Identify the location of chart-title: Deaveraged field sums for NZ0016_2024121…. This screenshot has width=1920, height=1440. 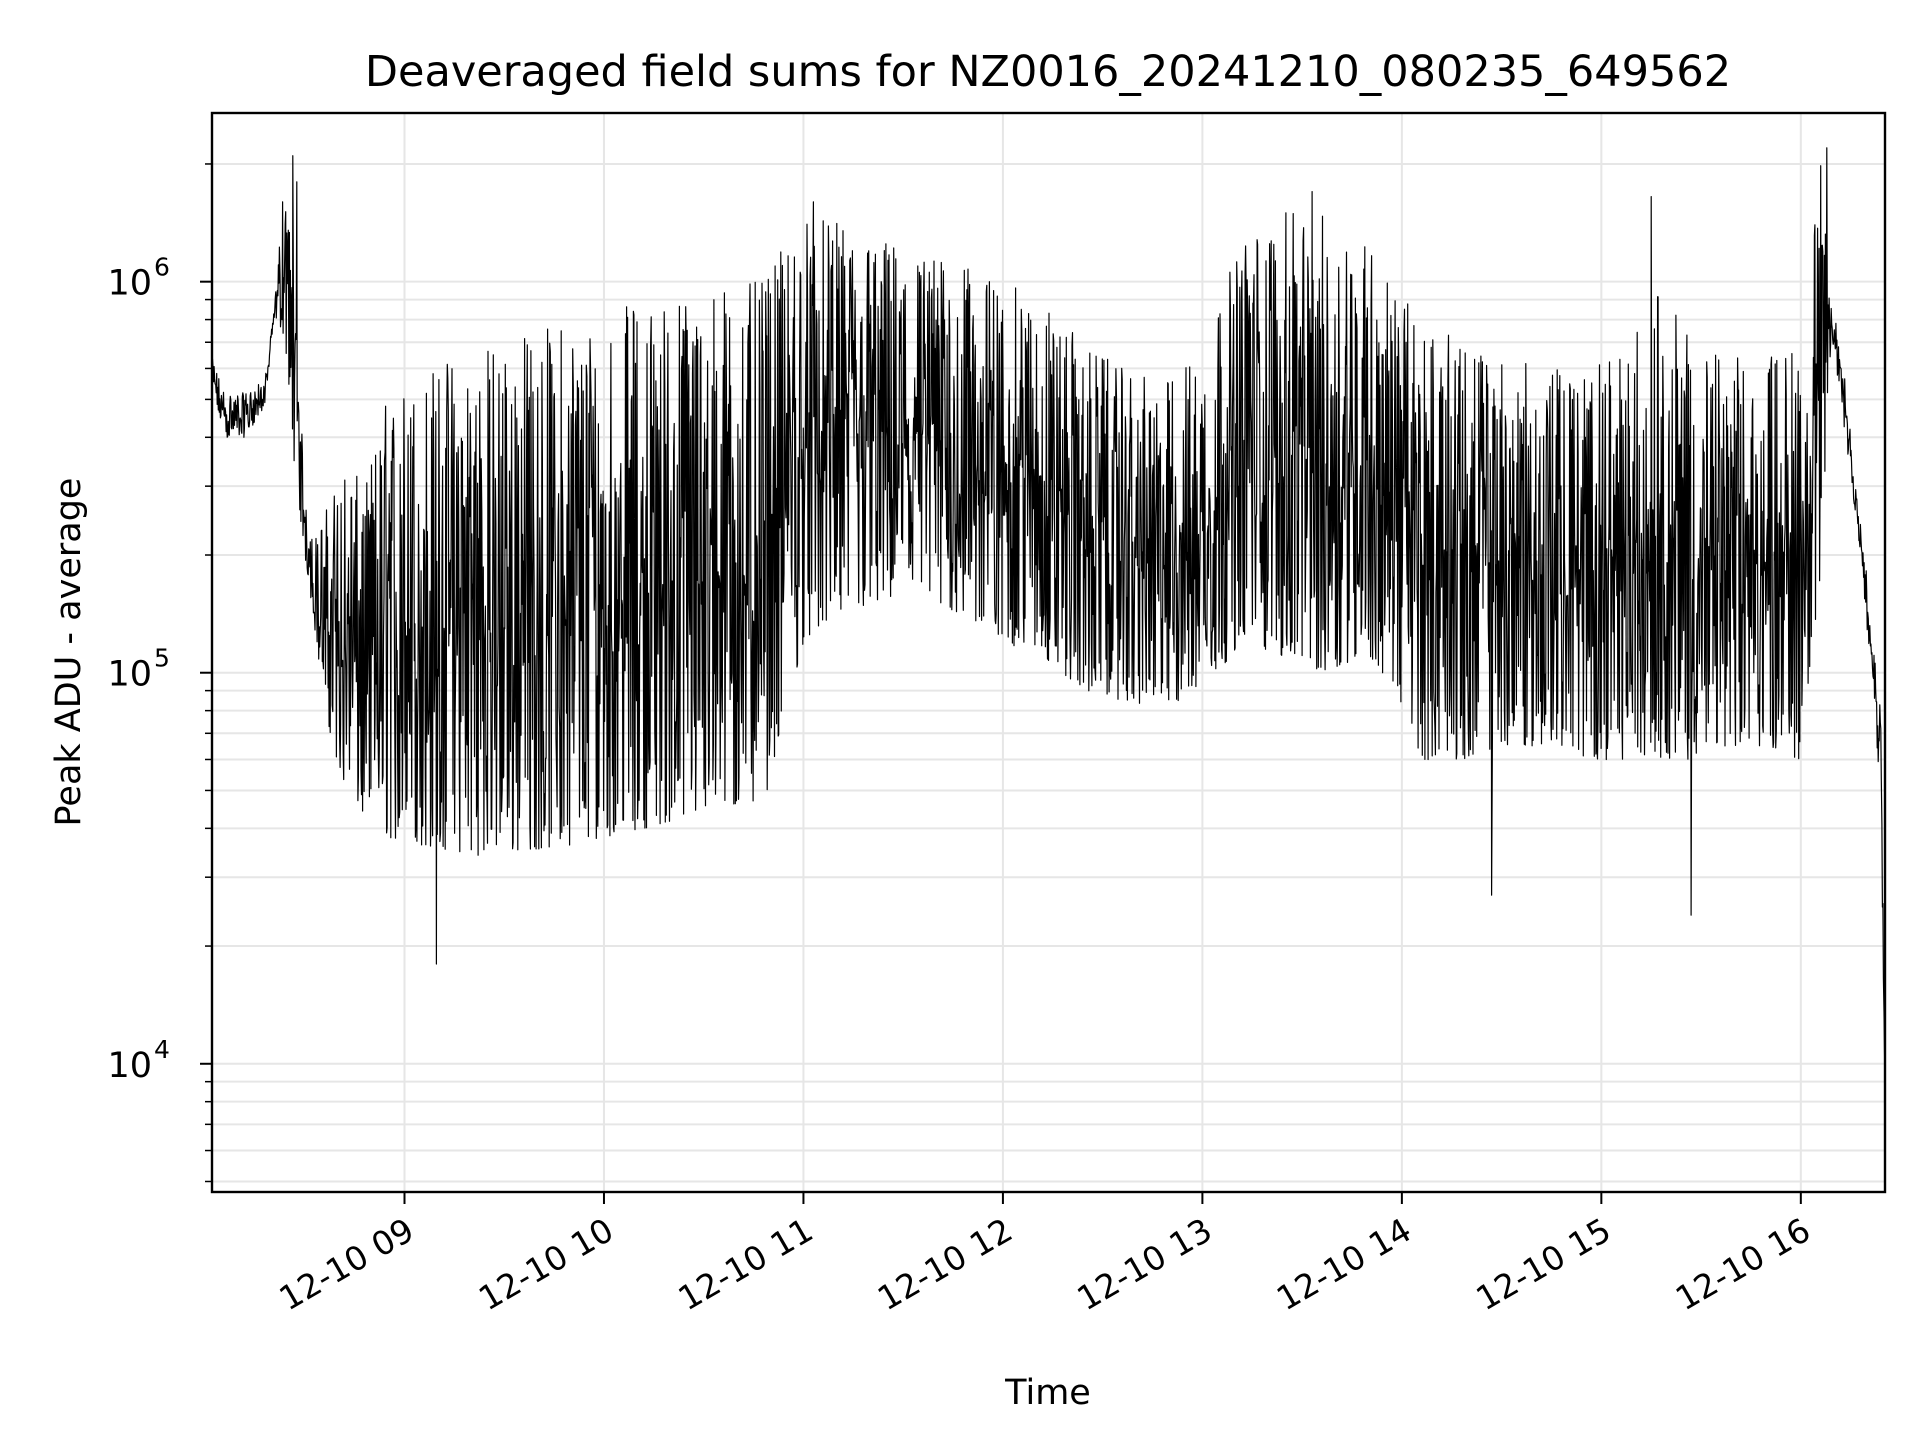
(1048, 72).